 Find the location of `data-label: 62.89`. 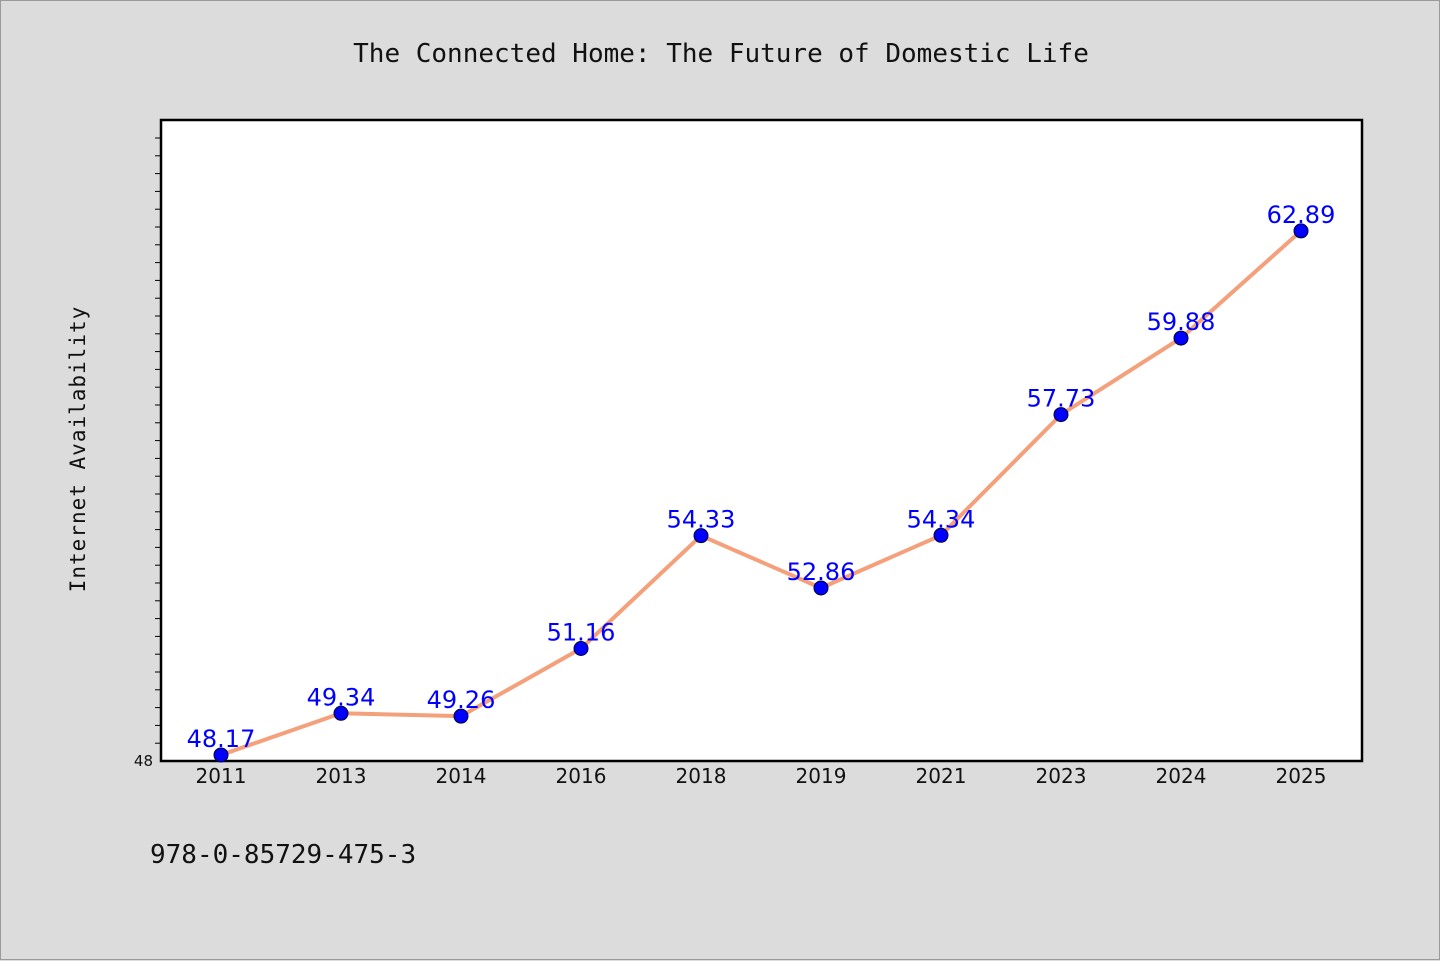

data-label: 62.89 is located at coordinates (1301, 215).